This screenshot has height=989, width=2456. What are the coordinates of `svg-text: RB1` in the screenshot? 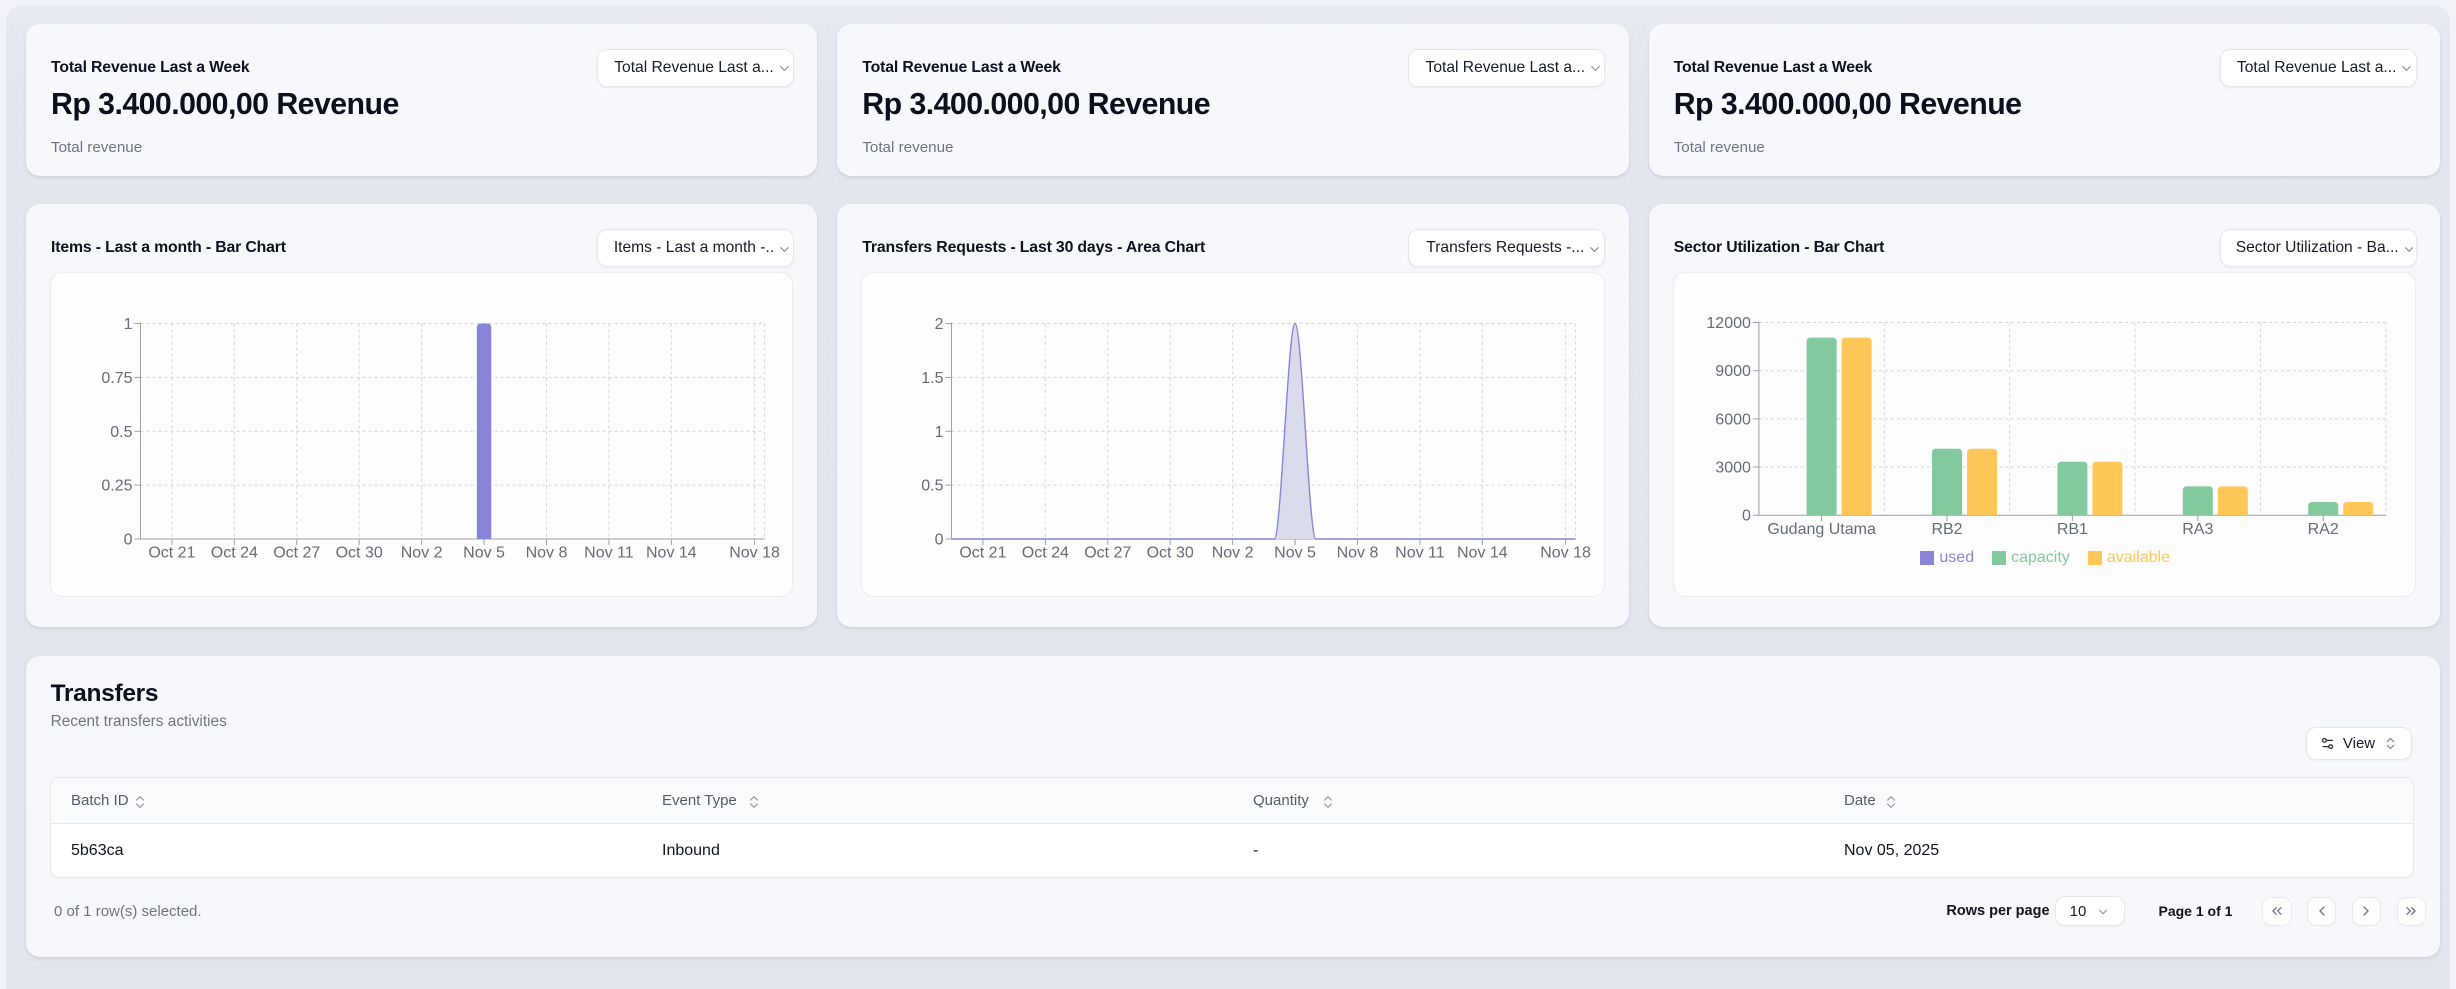 It's located at (2072, 529).